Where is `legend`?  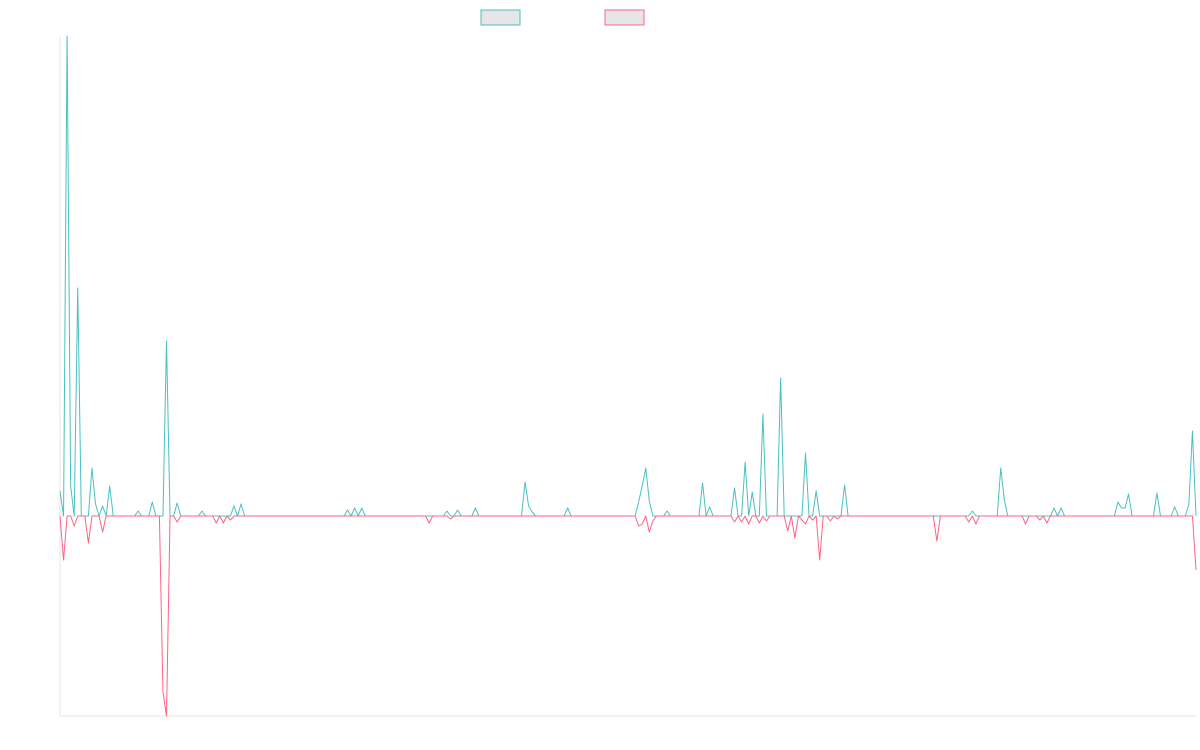
legend is located at coordinates (562, 17).